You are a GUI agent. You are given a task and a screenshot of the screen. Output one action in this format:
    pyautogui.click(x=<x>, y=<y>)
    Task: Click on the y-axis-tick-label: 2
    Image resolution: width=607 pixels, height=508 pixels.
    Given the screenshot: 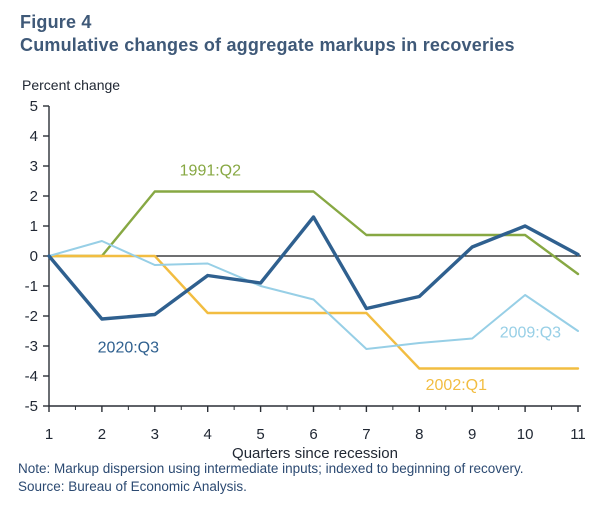 What is the action you would take?
    pyautogui.click(x=34, y=196)
    